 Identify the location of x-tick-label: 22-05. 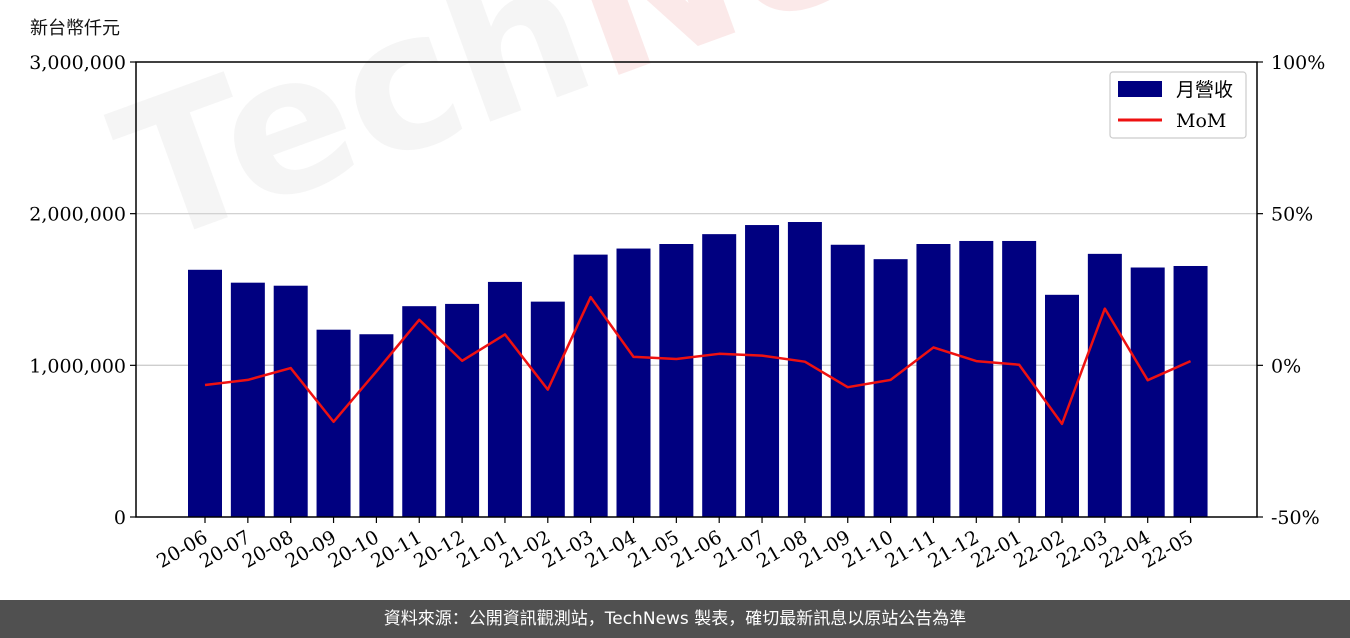
(1168, 549).